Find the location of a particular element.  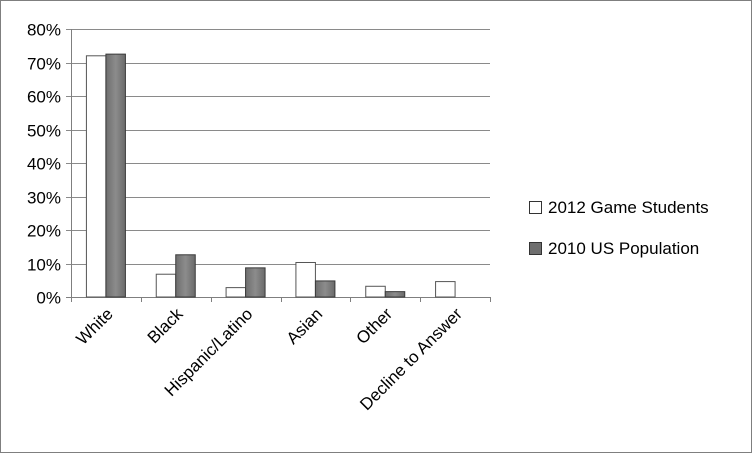

y-tick-label: 10% is located at coordinates (44, 265).